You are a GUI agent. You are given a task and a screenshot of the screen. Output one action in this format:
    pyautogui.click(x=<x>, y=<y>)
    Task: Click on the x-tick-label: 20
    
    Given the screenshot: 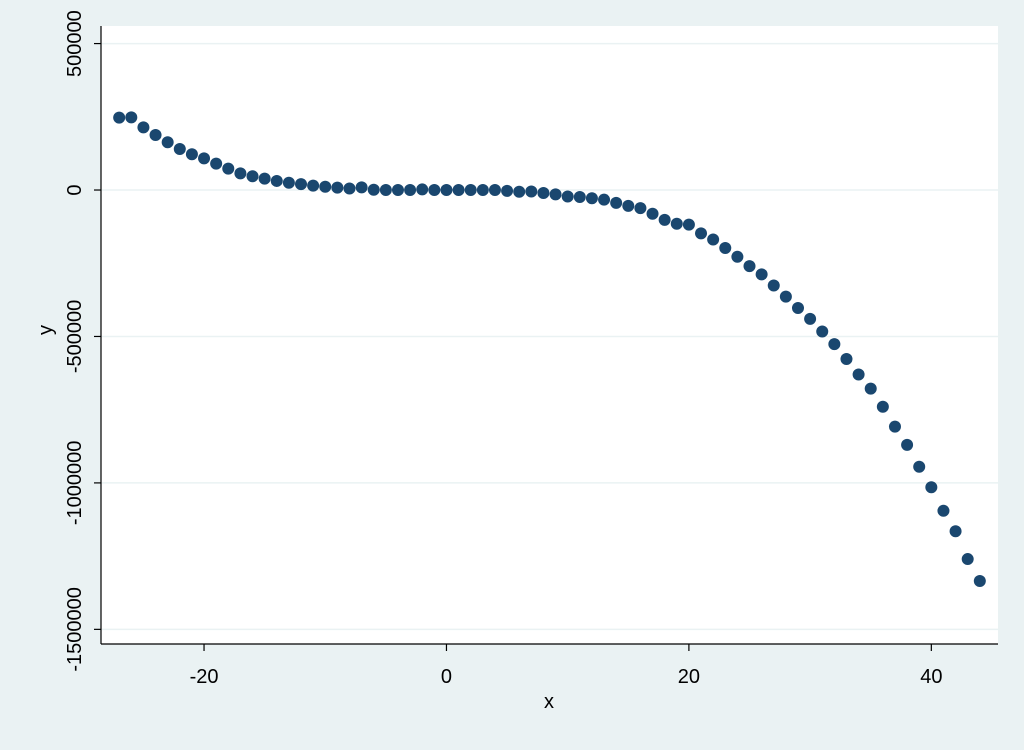 What is the action you would take?
    pyautogui.click(x=689, y=677)
    